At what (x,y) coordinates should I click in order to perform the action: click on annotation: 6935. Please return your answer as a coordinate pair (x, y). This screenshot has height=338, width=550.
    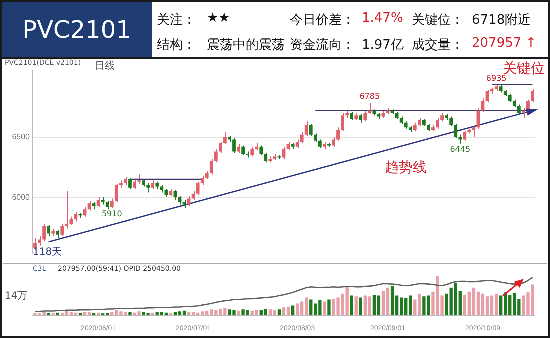
    Looking at the image, I should click on (496, 78).